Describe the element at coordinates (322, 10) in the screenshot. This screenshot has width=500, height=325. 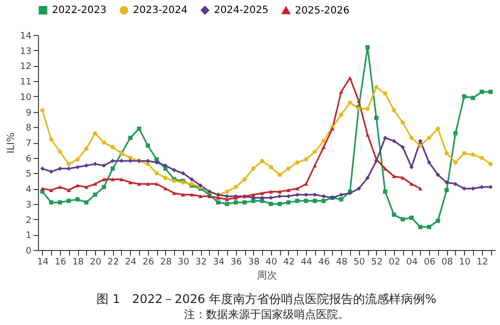
I see `legend-label: 2025-2026` at that location.